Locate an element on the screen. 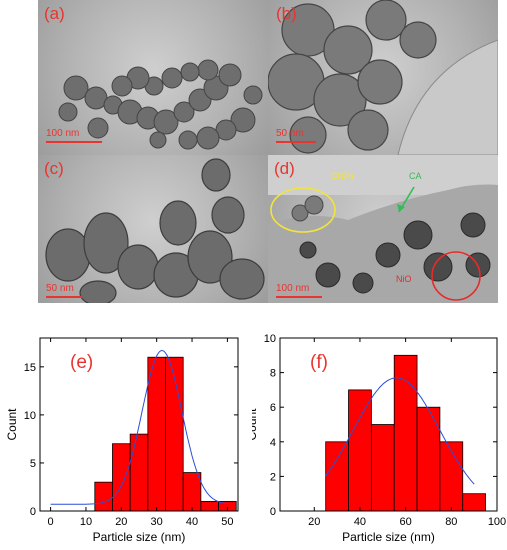 Image resolution: width=507 pixels, height=550 pixels. panel-label-a: (a) is located at coordinates (54, 13).